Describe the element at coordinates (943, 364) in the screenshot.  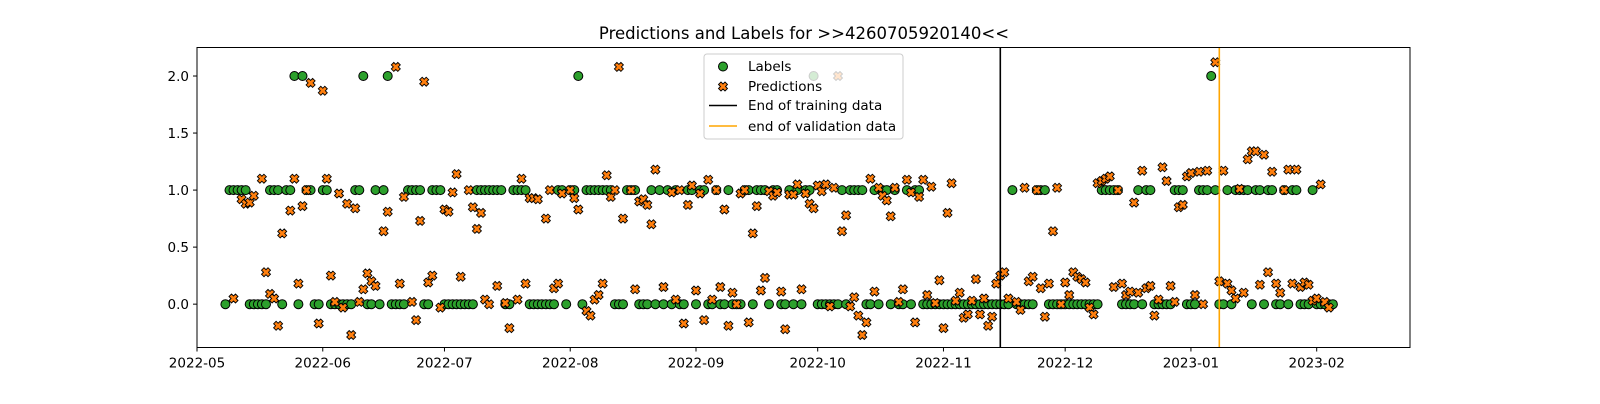
I see `x-tick-label: 2022-11` at that location.